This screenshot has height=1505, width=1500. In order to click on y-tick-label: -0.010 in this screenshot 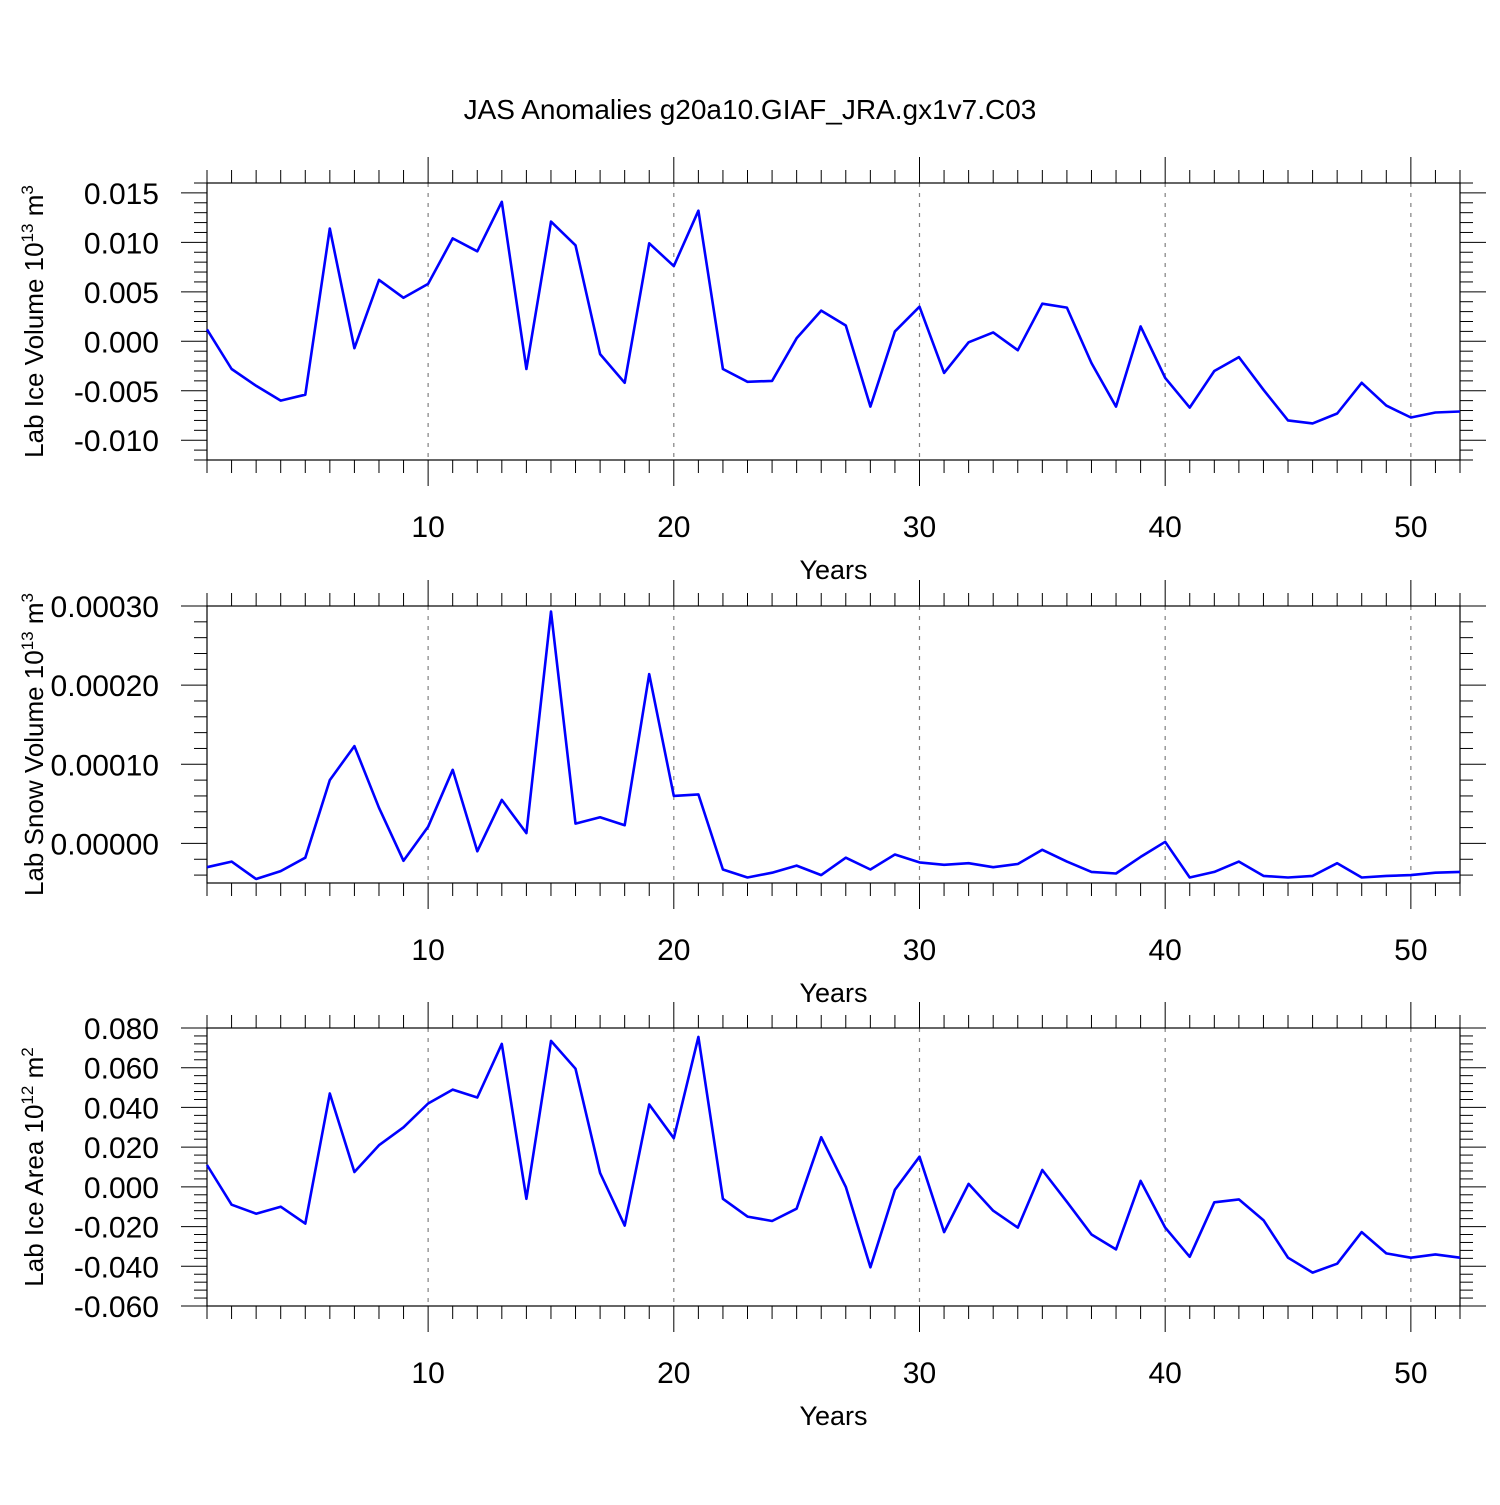, I will do `click(116, 441)`.